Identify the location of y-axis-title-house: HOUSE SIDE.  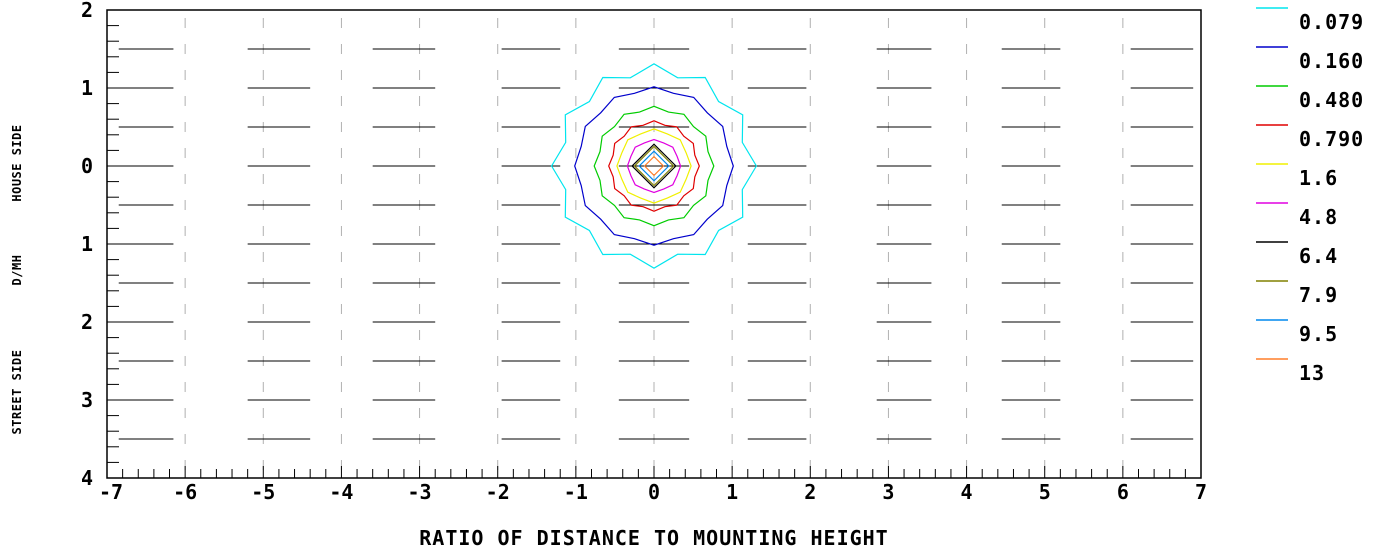
(17, 162).